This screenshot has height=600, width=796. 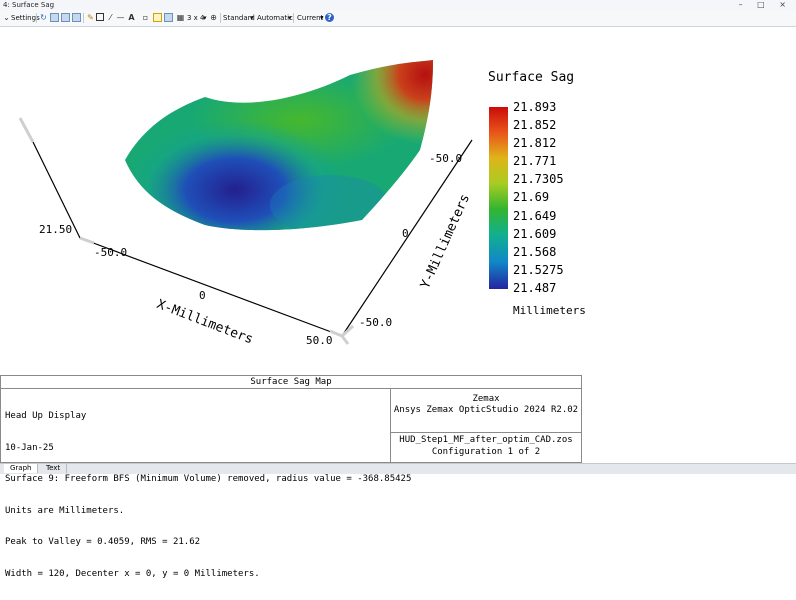 I want to click on settings-button: Settings, so click(x=25, y=18).